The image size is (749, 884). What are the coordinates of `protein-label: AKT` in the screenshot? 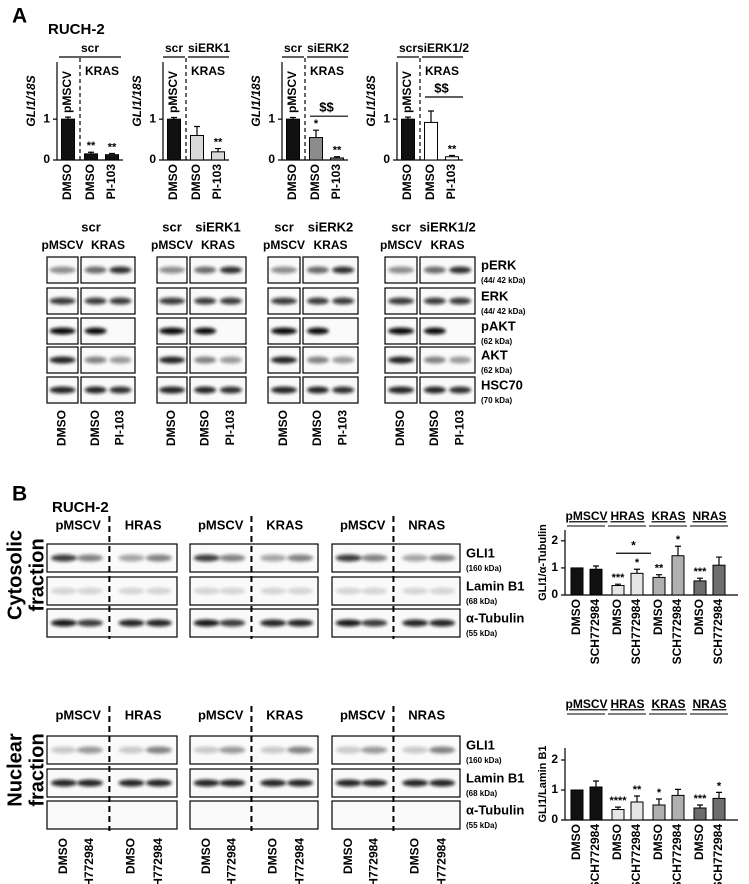 It's located at (494, 354).